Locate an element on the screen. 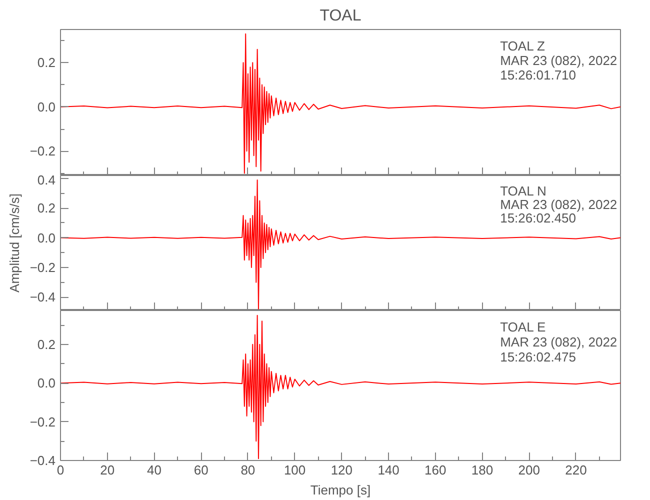  x-tick-label: 20 is located at coordinates (107, 470).